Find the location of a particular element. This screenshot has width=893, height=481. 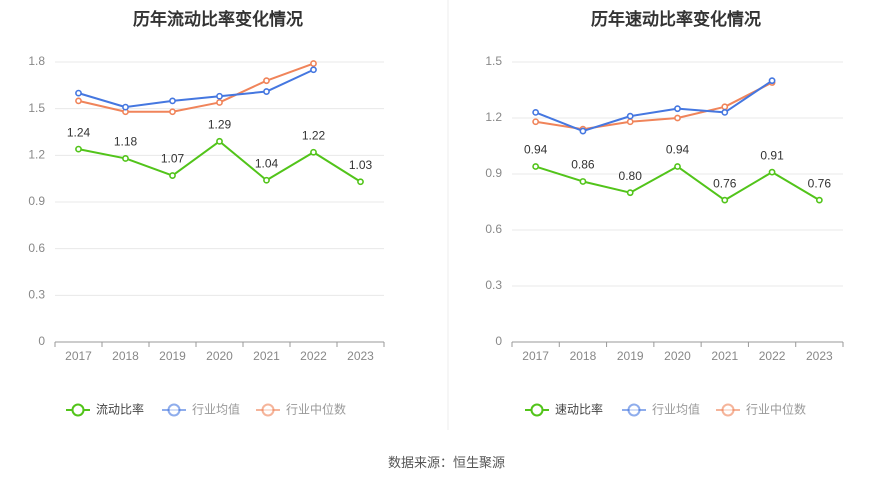

chart-title: 历年流动比率变化情况 is located at coordinates (218, 19).